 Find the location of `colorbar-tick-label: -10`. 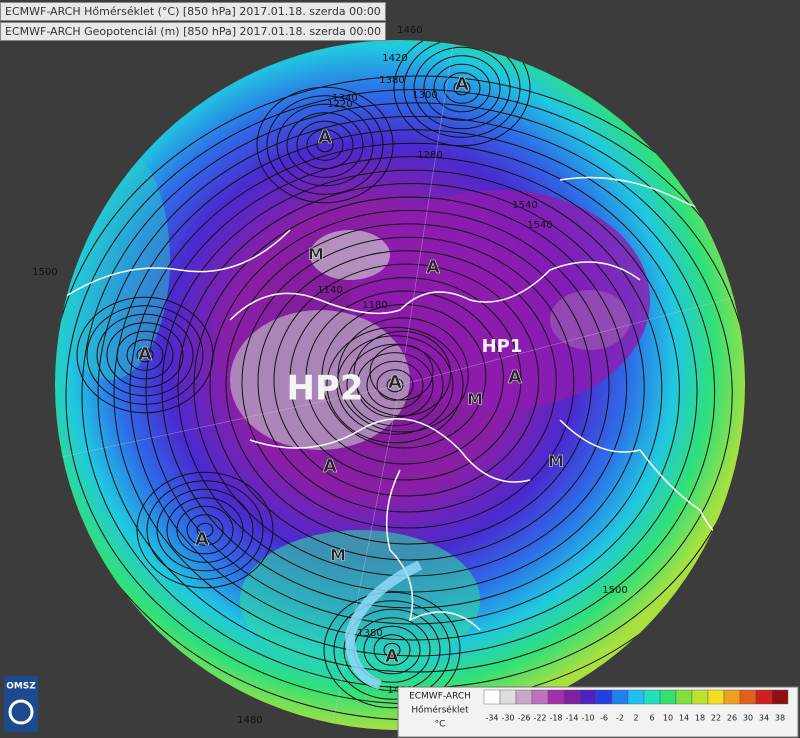

colorbar-tick-label: -10 is located at coordinates (587, 718).